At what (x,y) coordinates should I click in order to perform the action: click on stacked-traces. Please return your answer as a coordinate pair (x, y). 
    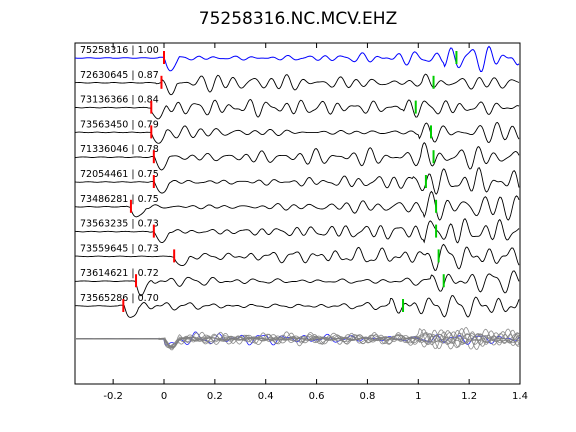
    Looking at the image, I should click on (297, 338).